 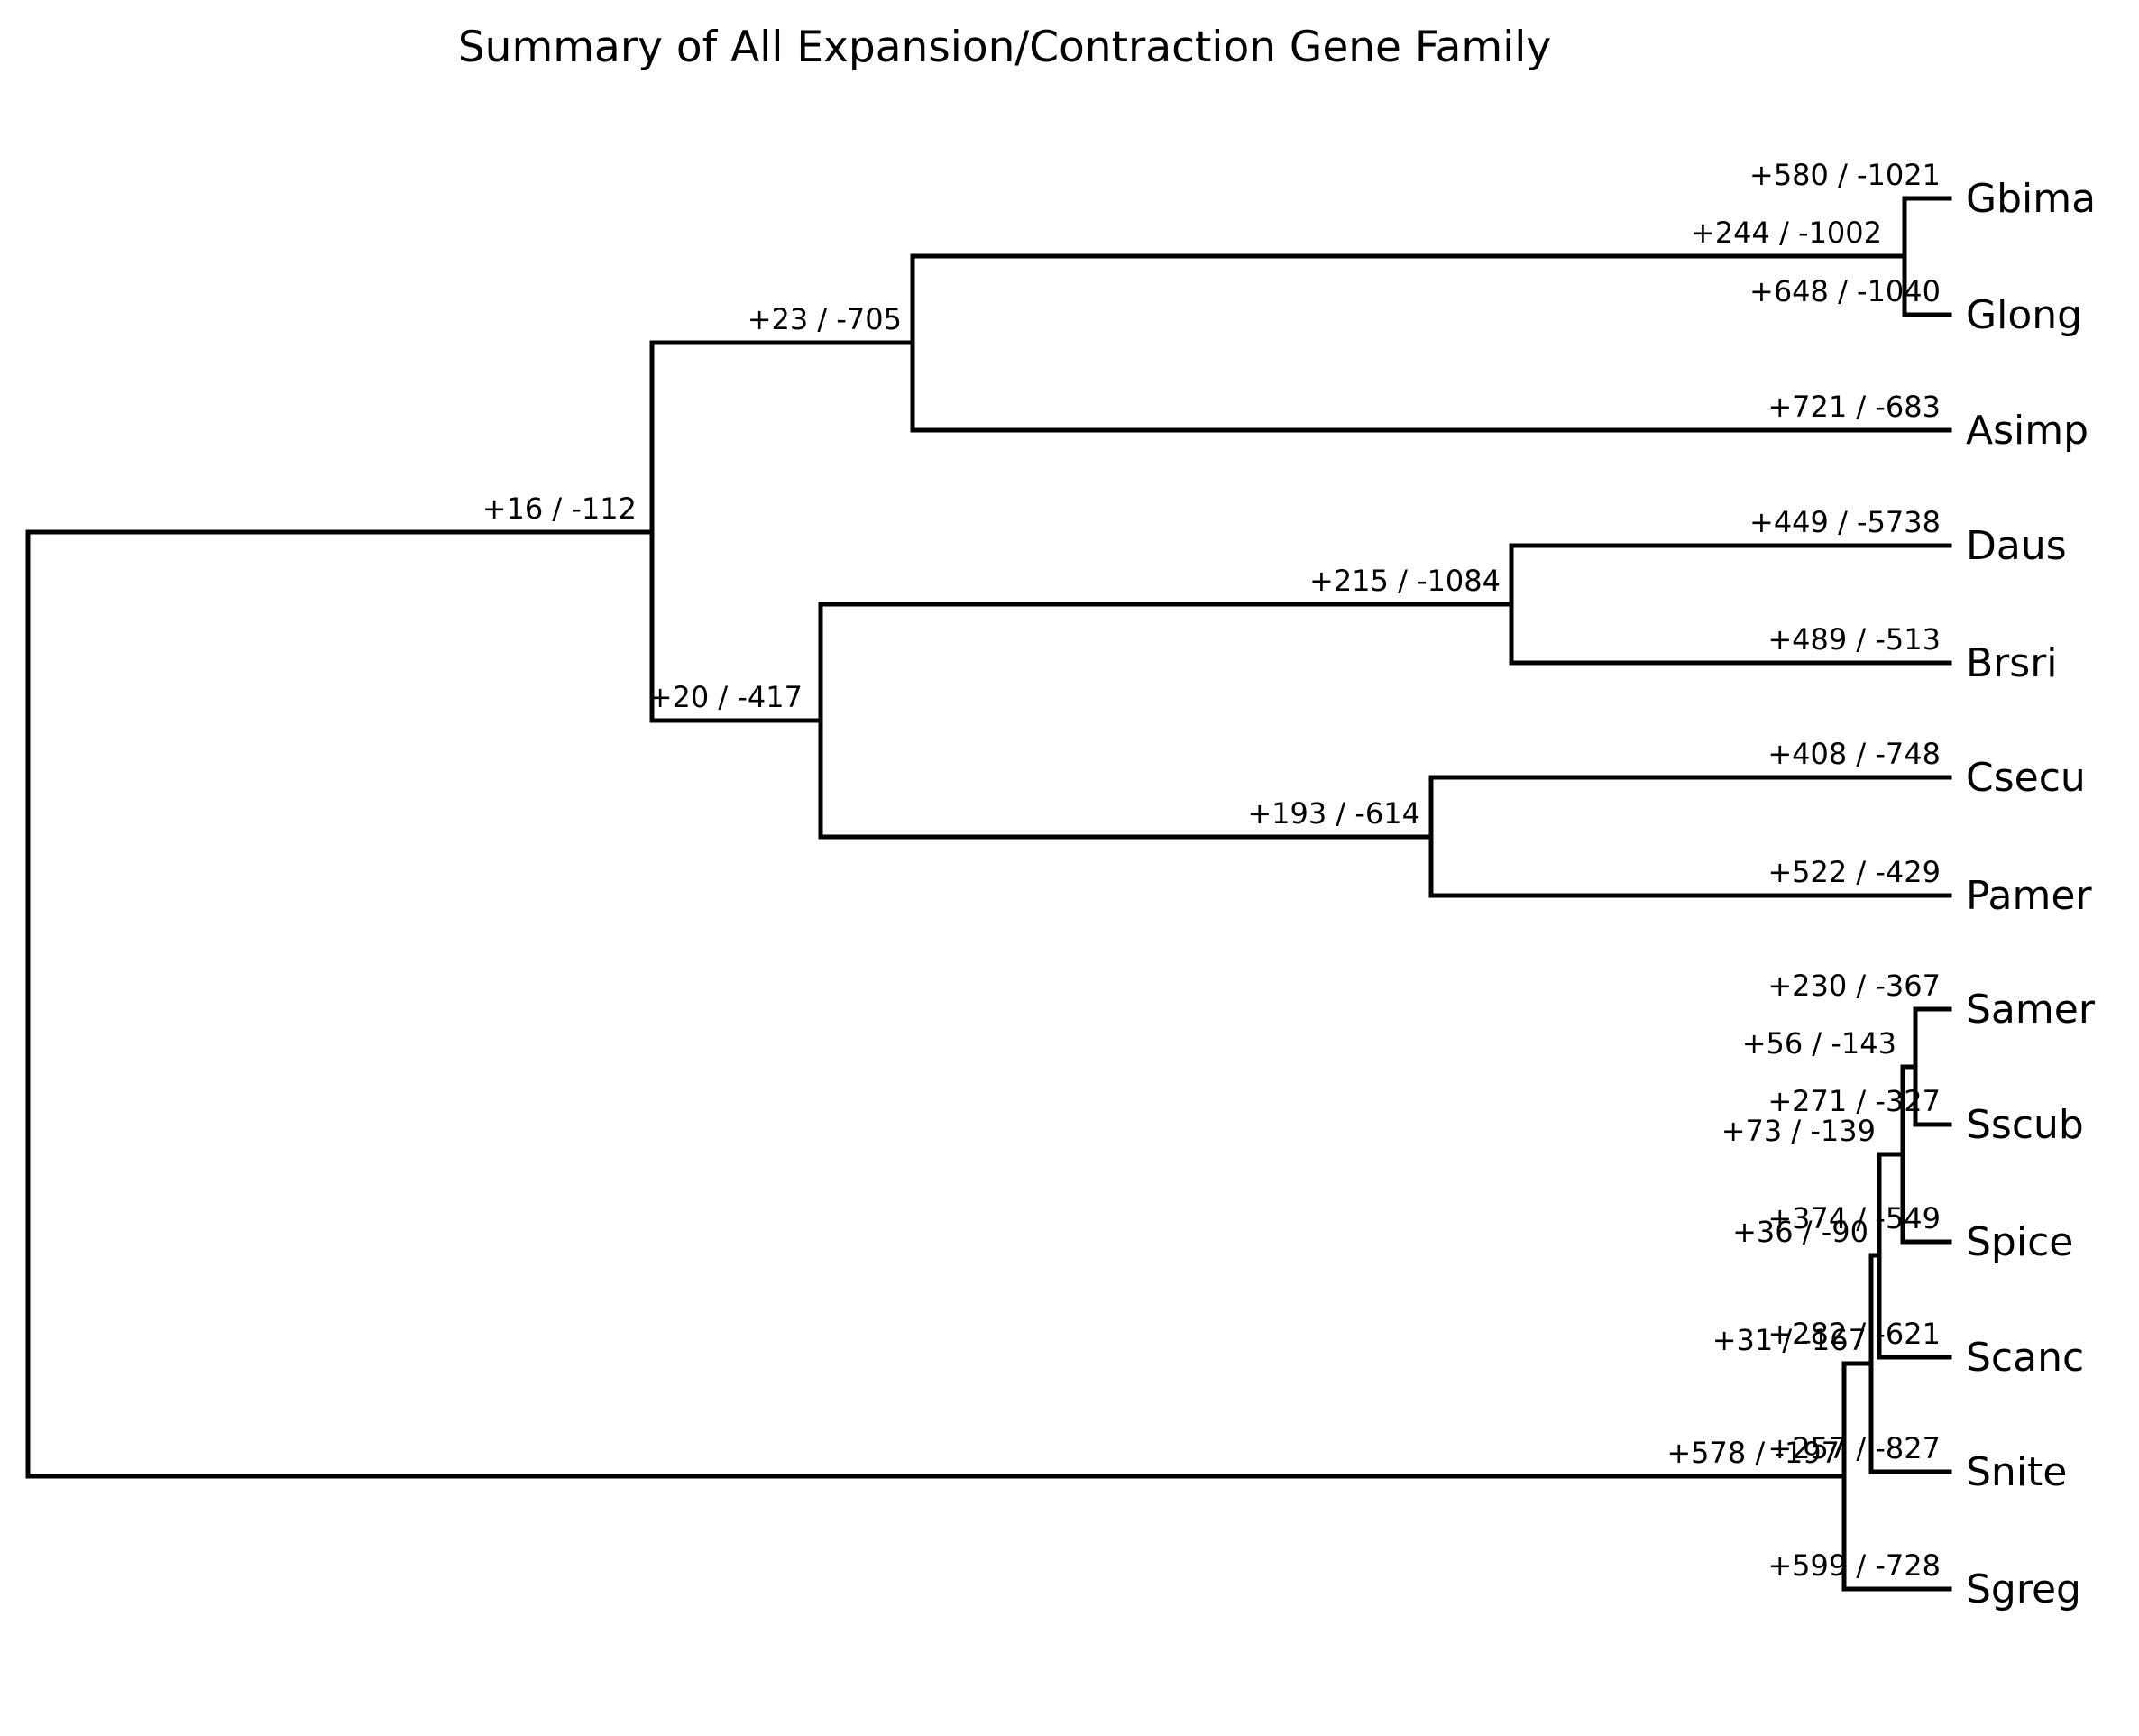 I want to click on gain-loss-label-csecu-pamer: +193 / -614, so click(x=1333, y=813).